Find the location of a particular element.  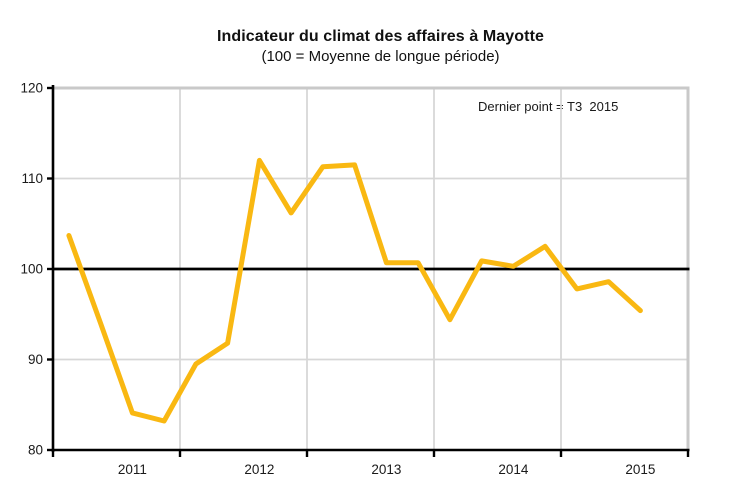

y-axis-tick-label: 90 is located at coordinates (35, 359).